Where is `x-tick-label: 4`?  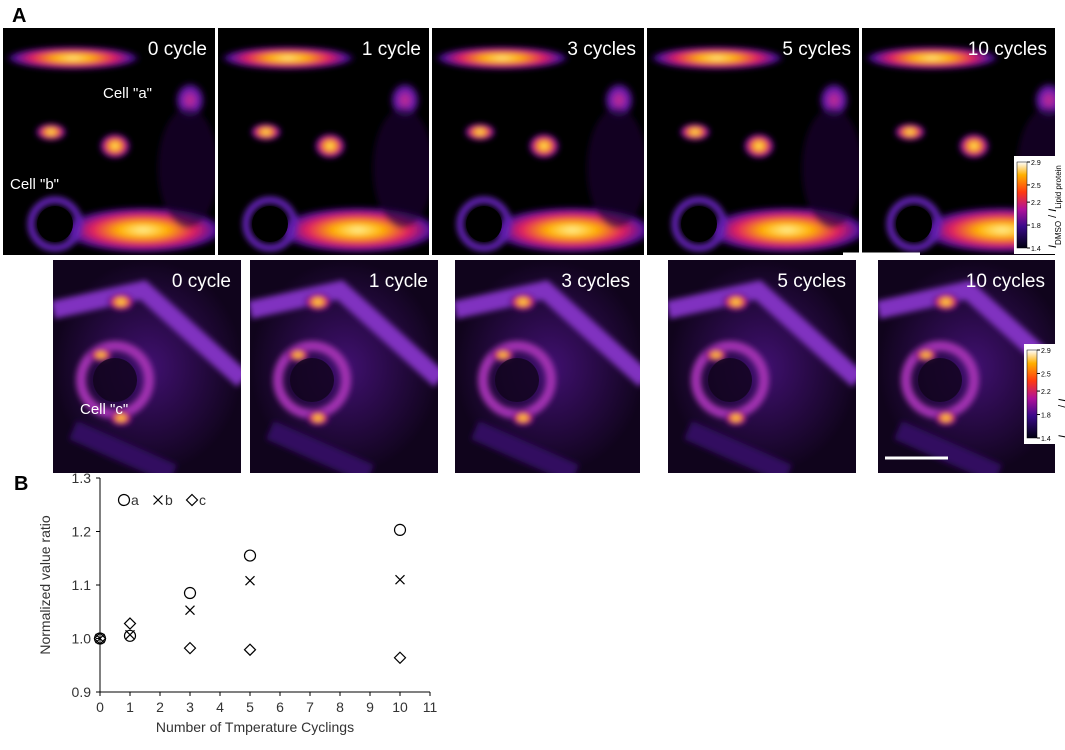
x-tick-label: 4 is located at coordinates (220, 707).